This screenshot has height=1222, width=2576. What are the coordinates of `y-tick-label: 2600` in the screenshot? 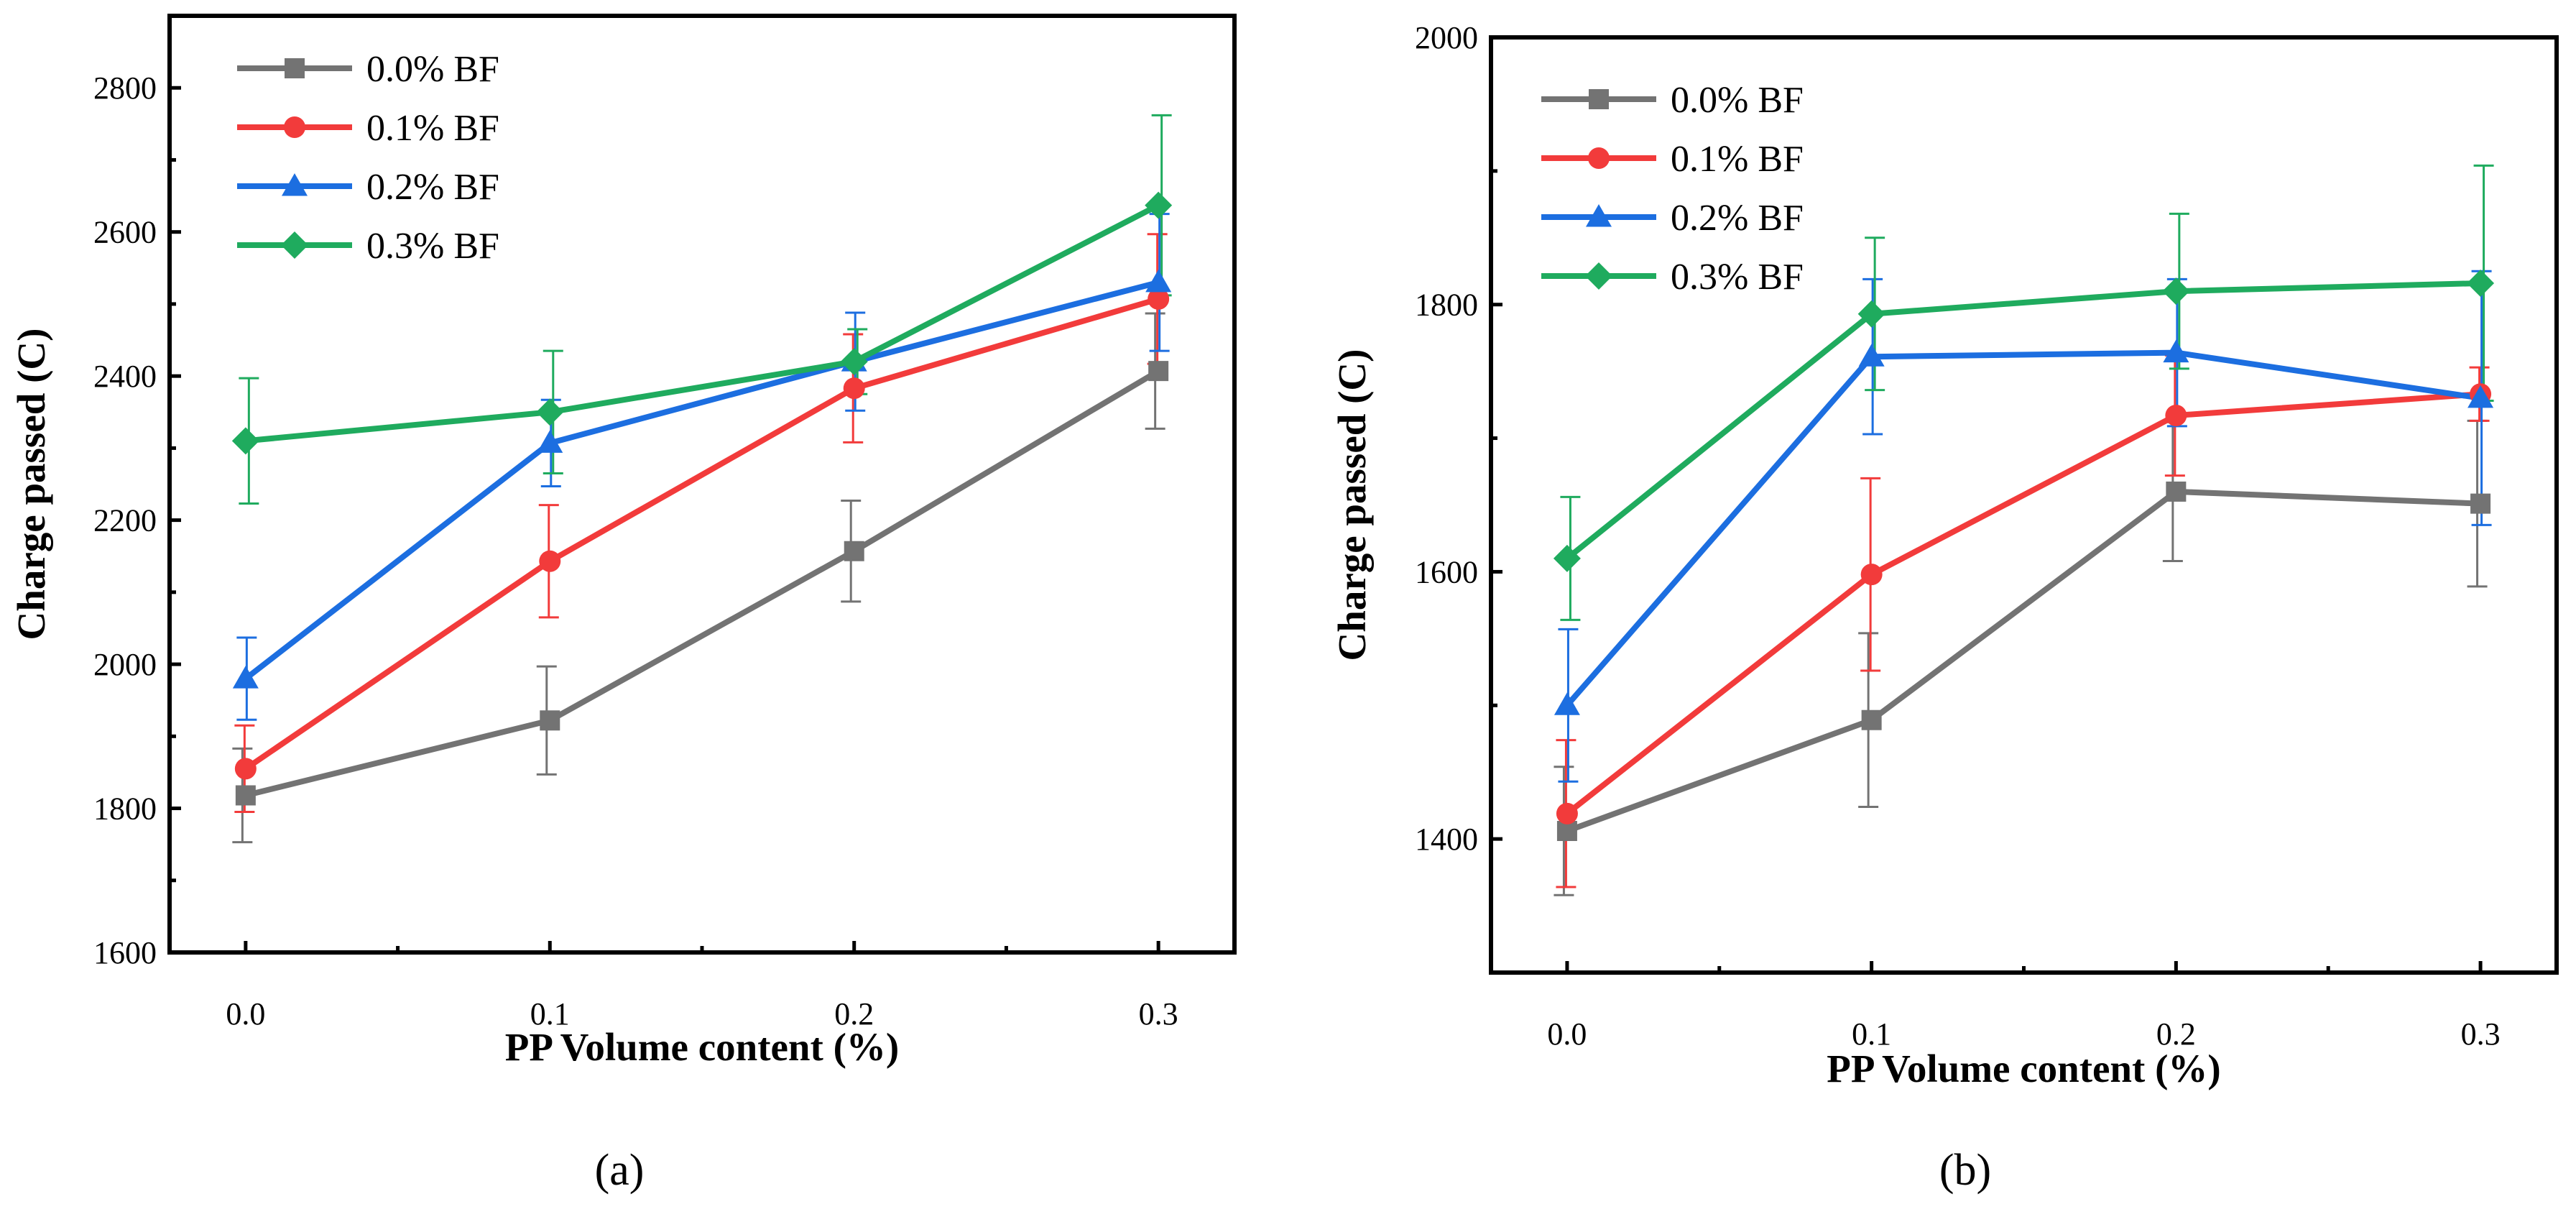 It's located at (125, 233).